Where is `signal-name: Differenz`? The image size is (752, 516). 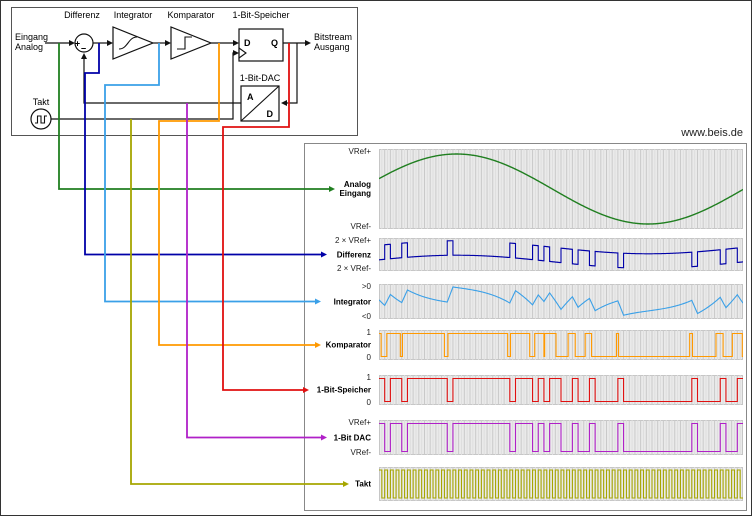 signal-name: Differenz is located at coordinates (353, 254).